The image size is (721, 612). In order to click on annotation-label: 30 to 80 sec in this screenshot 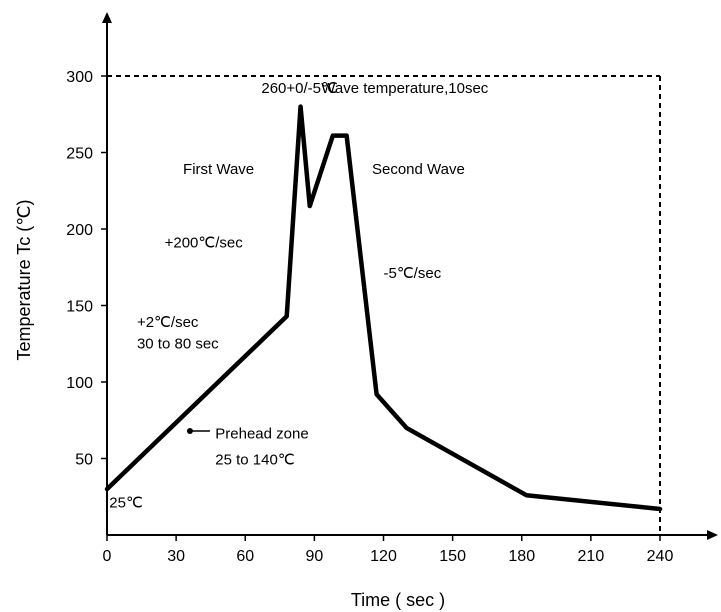, I will do `click(178, 343)`.